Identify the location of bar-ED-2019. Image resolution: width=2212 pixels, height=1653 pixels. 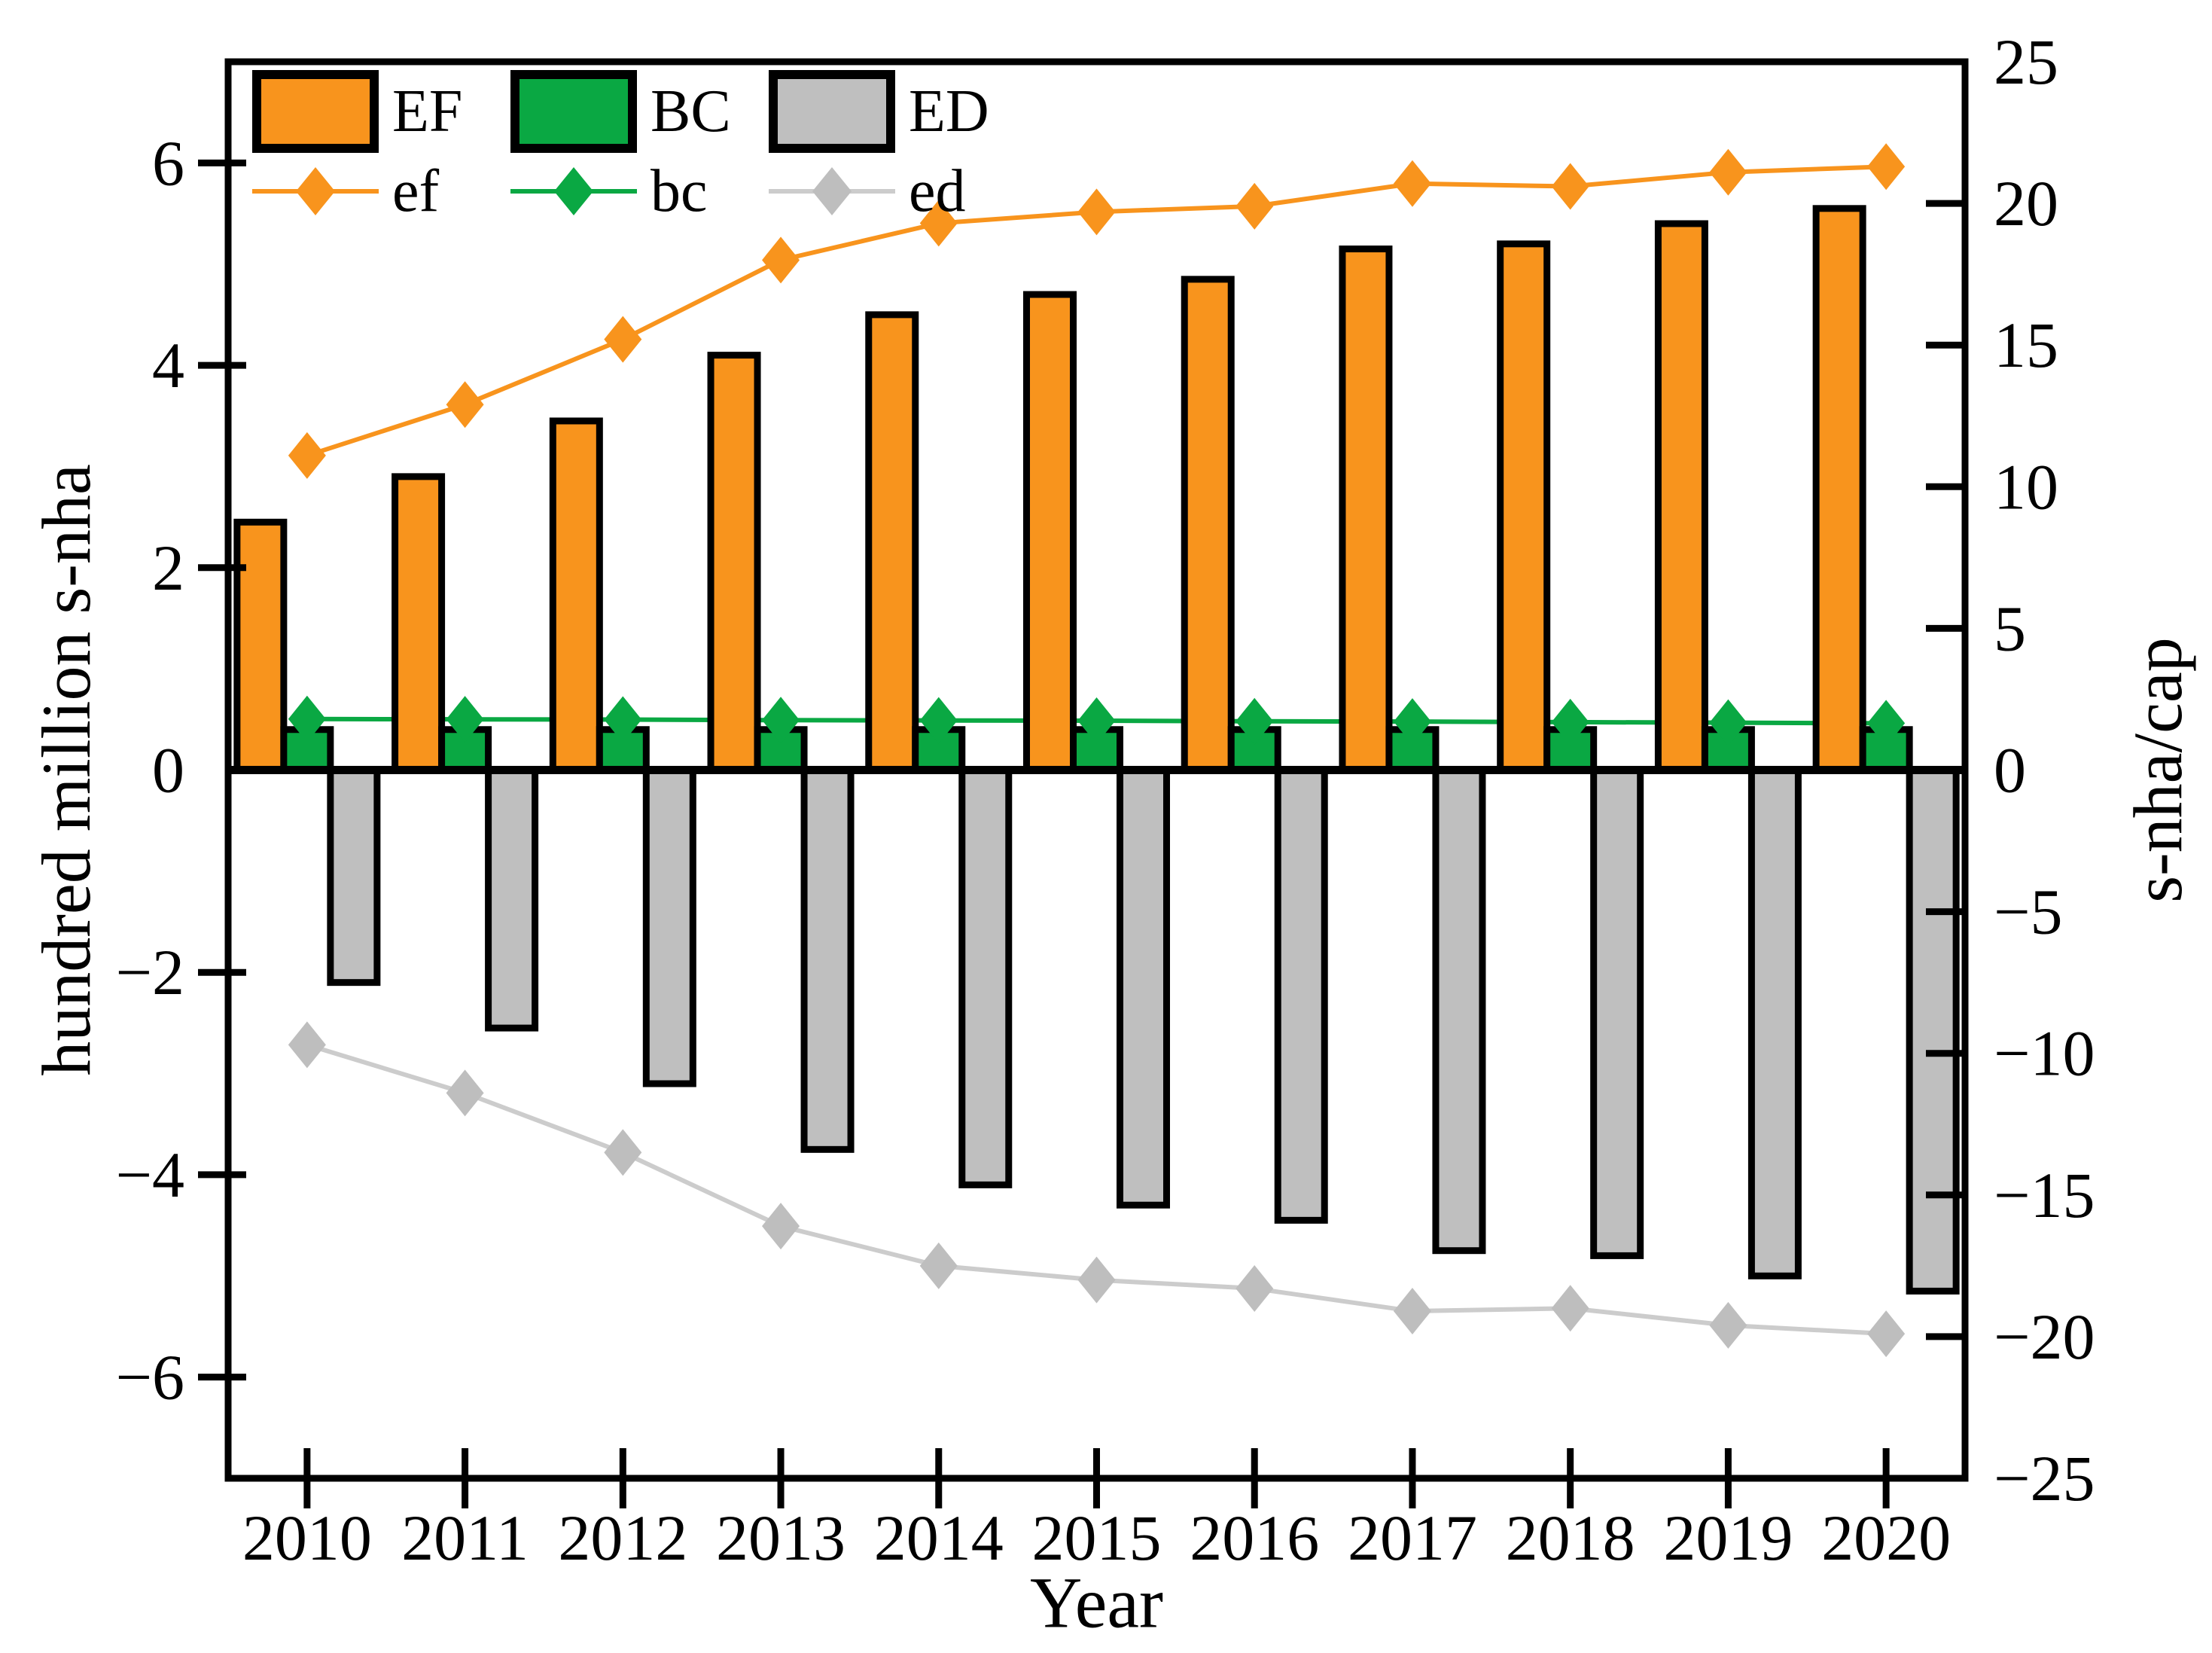
(1774, 1023).